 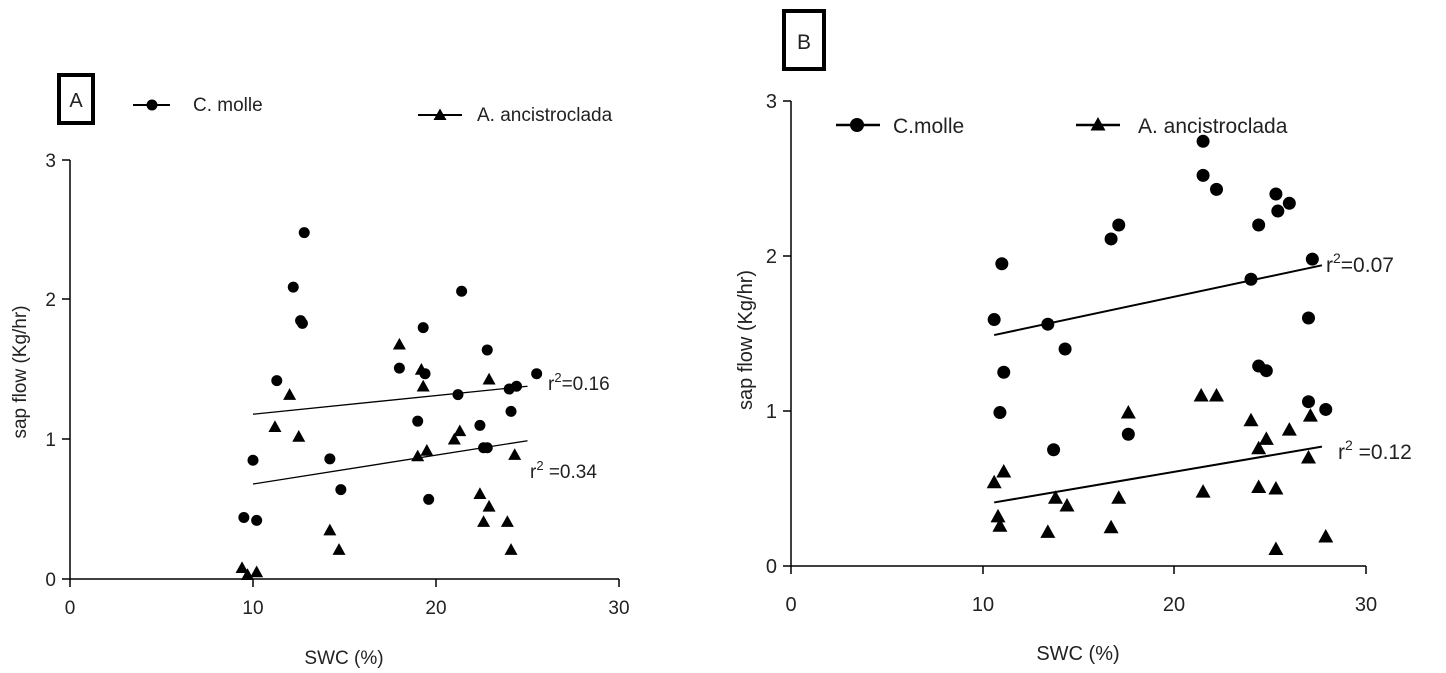 I want to click on panel-b-label: B, so click(x=804, y=42).